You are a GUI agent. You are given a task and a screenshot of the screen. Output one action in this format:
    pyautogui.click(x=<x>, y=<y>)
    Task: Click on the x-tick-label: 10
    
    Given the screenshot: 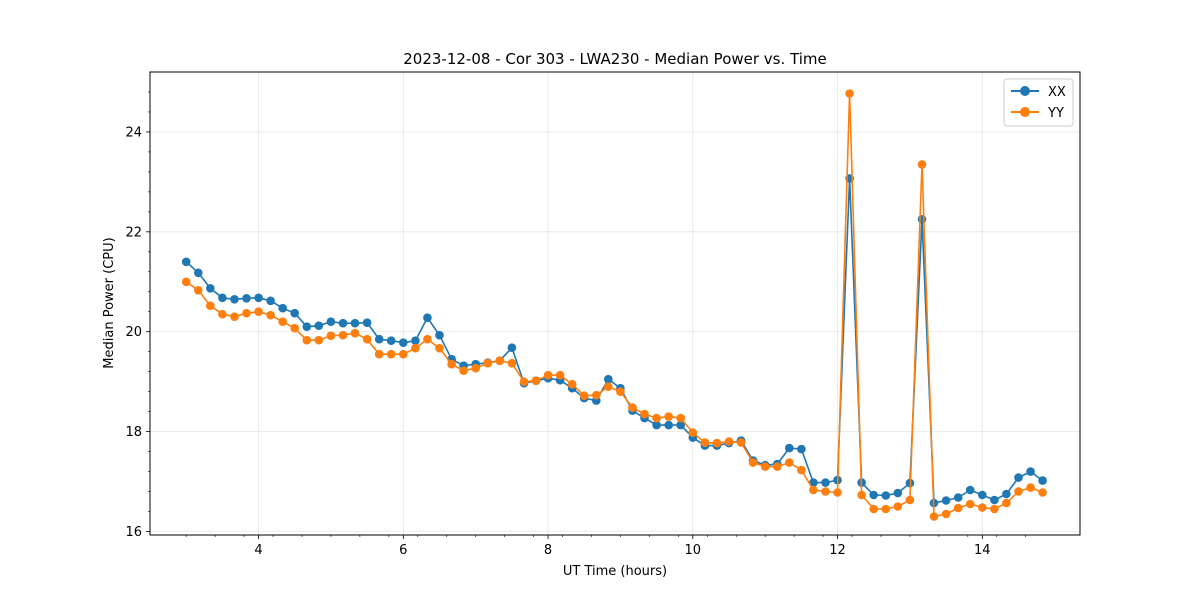 What is the action you would take?
    pyautogui.click(x=693, y=550)
    